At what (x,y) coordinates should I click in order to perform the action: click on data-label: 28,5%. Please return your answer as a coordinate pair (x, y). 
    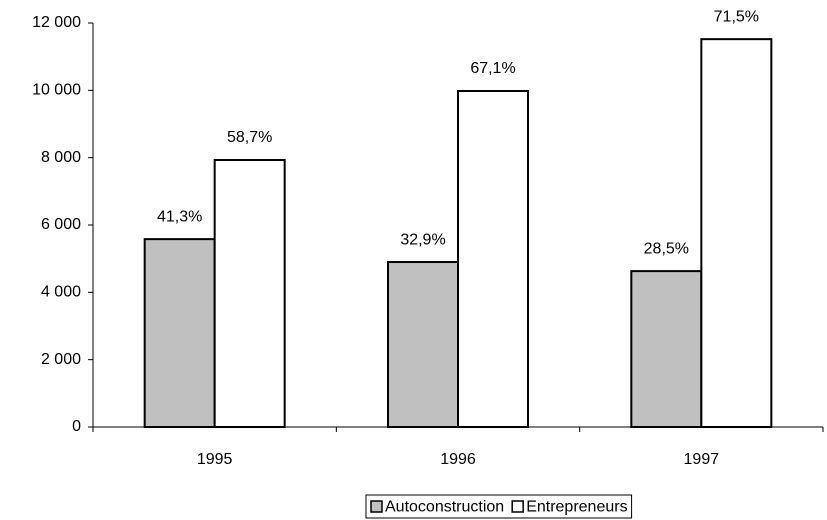
    Looking at the image, I should click on (666, 248).